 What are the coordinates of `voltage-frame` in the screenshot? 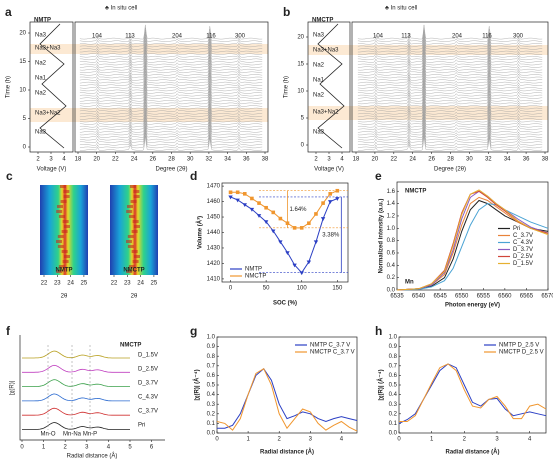 It's located at (51, 87).